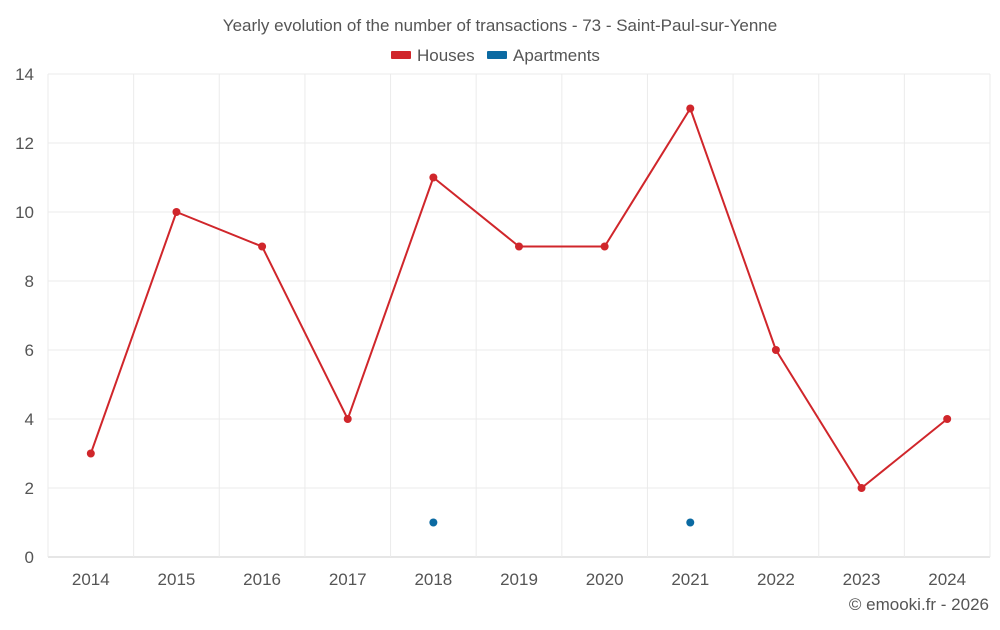 The width and height of the screenshot is (1000, 630). Describe the element at coordinates (605, 579) in the screenshot. I see `x-tick-label: 2020` at that location.